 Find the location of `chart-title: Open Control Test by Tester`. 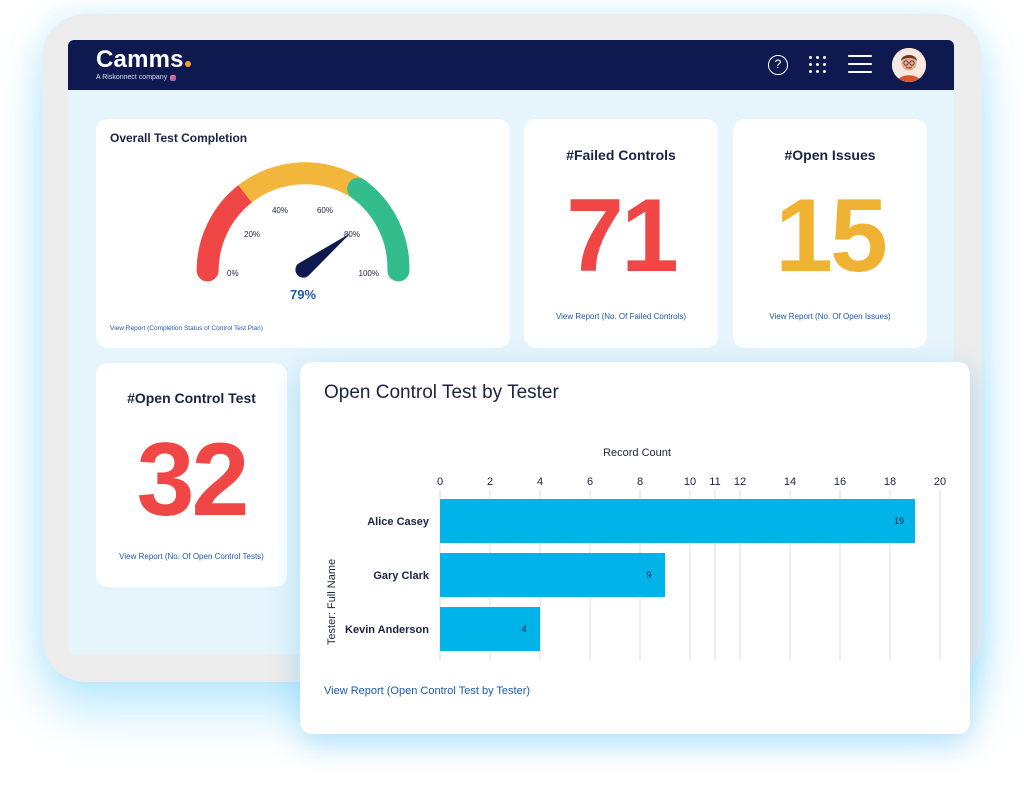

chart-title: Open Control Test by Tester is located at coordinates (441, 392).